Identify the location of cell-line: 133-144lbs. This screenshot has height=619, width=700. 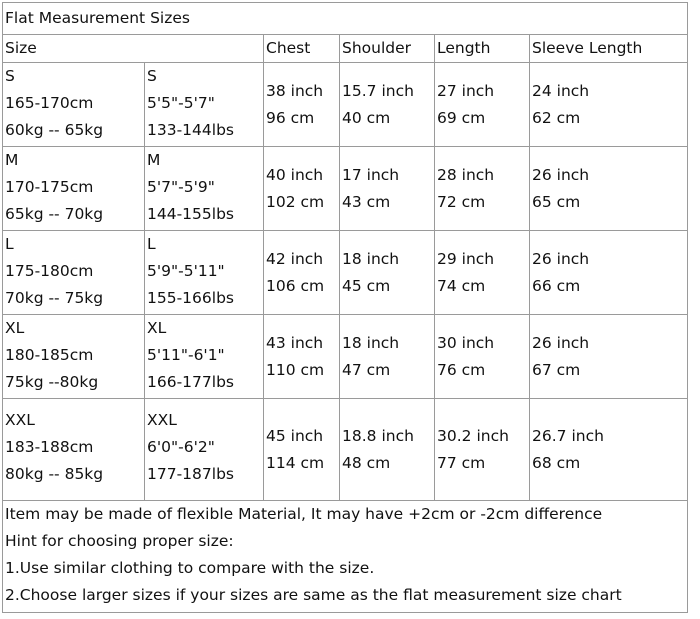
(190, 130).